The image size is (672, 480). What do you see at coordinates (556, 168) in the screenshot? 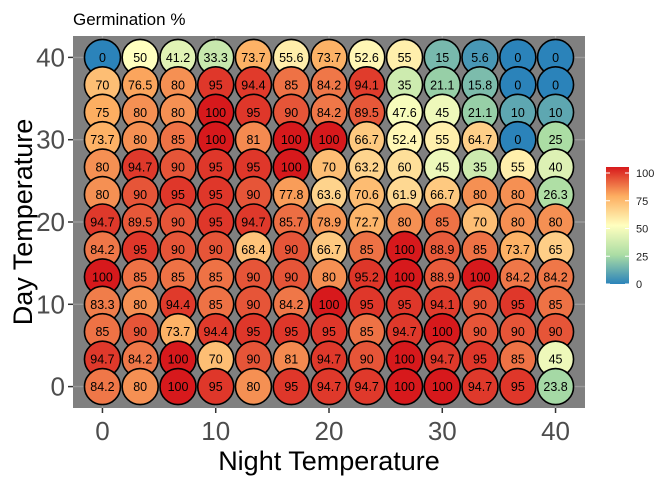
I see `cell-value-label: 40` at bounding box center [556, 168].